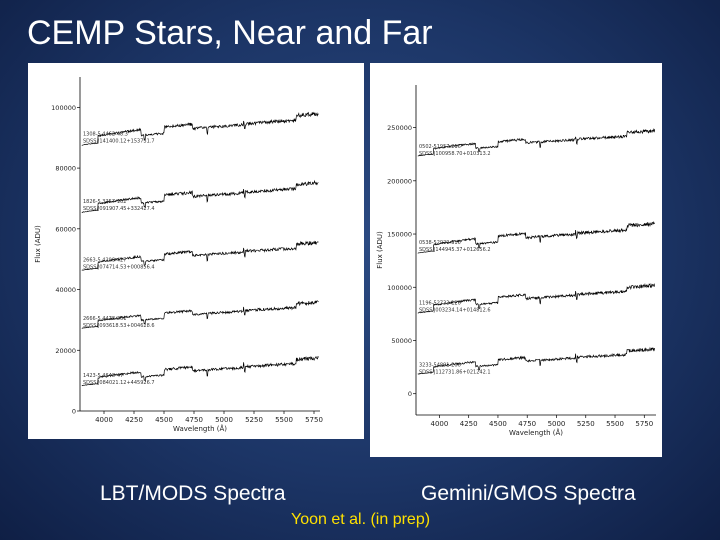 The image size is (720, 540). What do you see at coordinates (455, 372) in the screenshot?
I see `spectrum-label: SDSS J112731.86+021242.1` at bounding box center [455, 372].